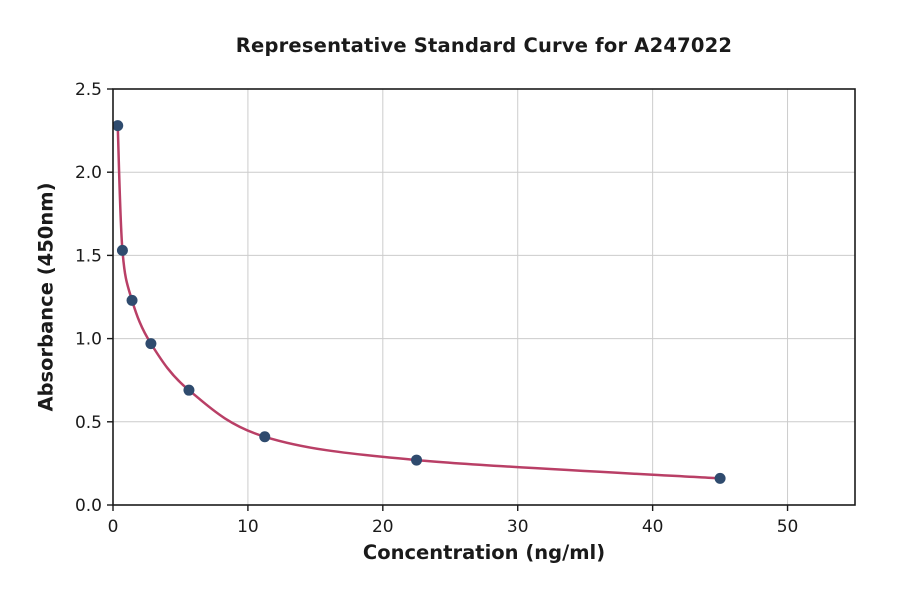 The height and width of the screenshot is (594, 900). I want to click on x-axis-title: Concentration (ng/ml), so click(484, 552).